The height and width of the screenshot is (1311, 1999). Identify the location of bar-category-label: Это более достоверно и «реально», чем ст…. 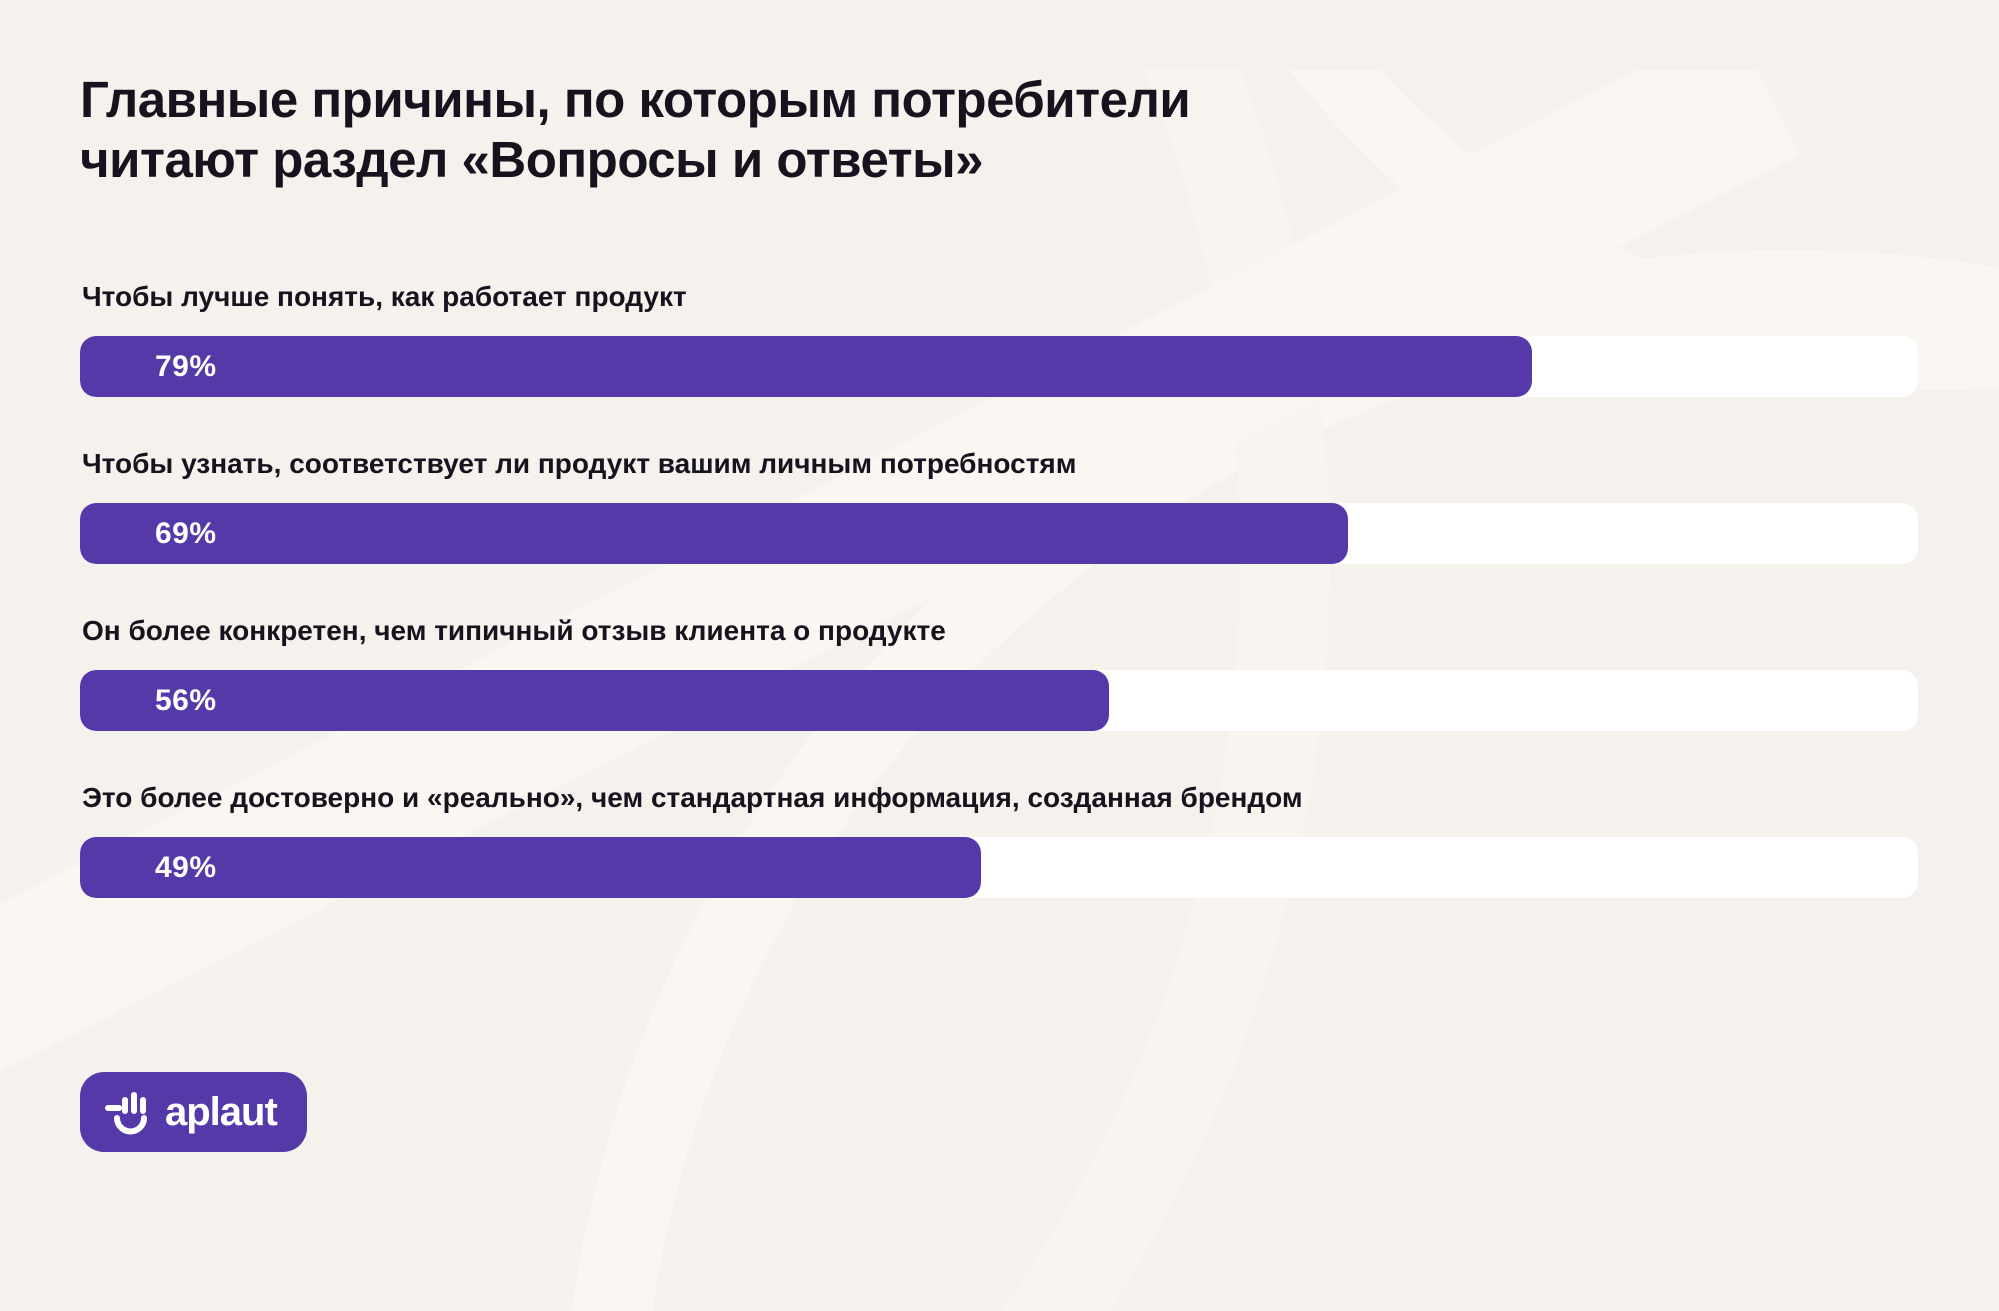
(692, 797).